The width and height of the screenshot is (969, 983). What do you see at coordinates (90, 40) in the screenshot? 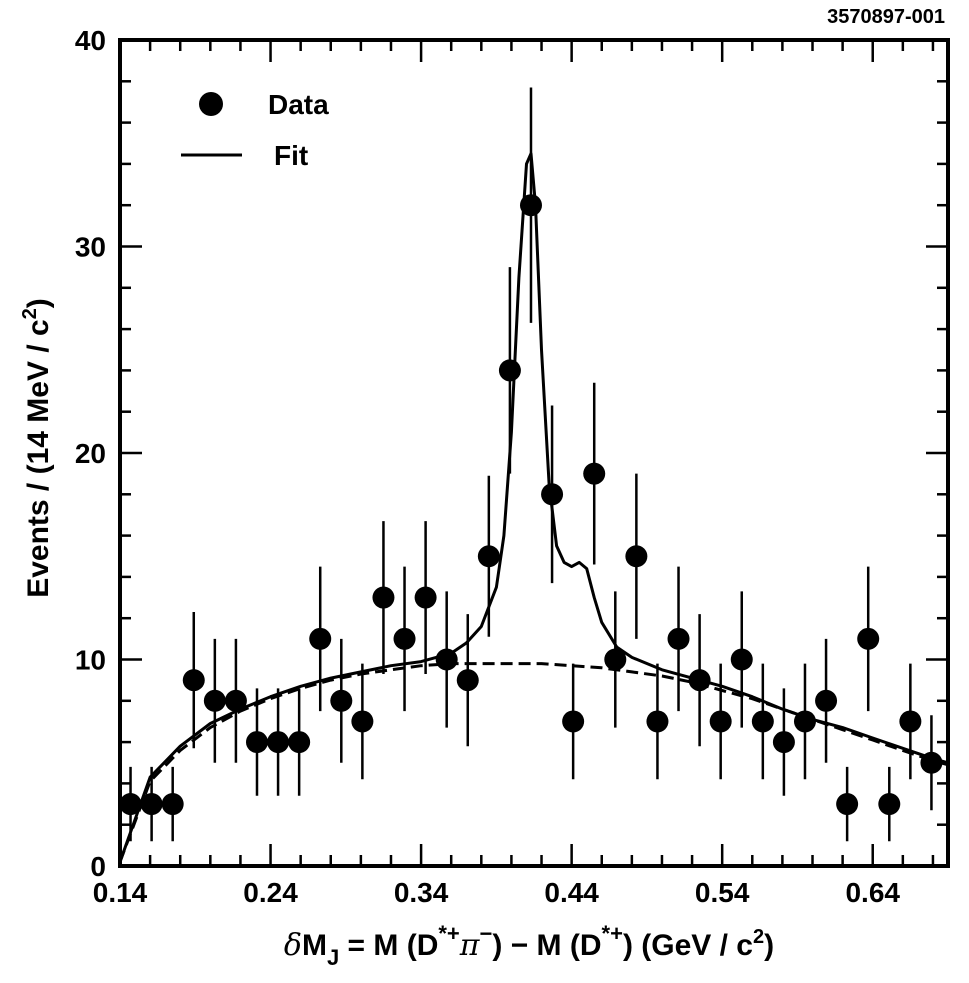
I see `y-tick-label: 40` at bounding box center [90, 40].